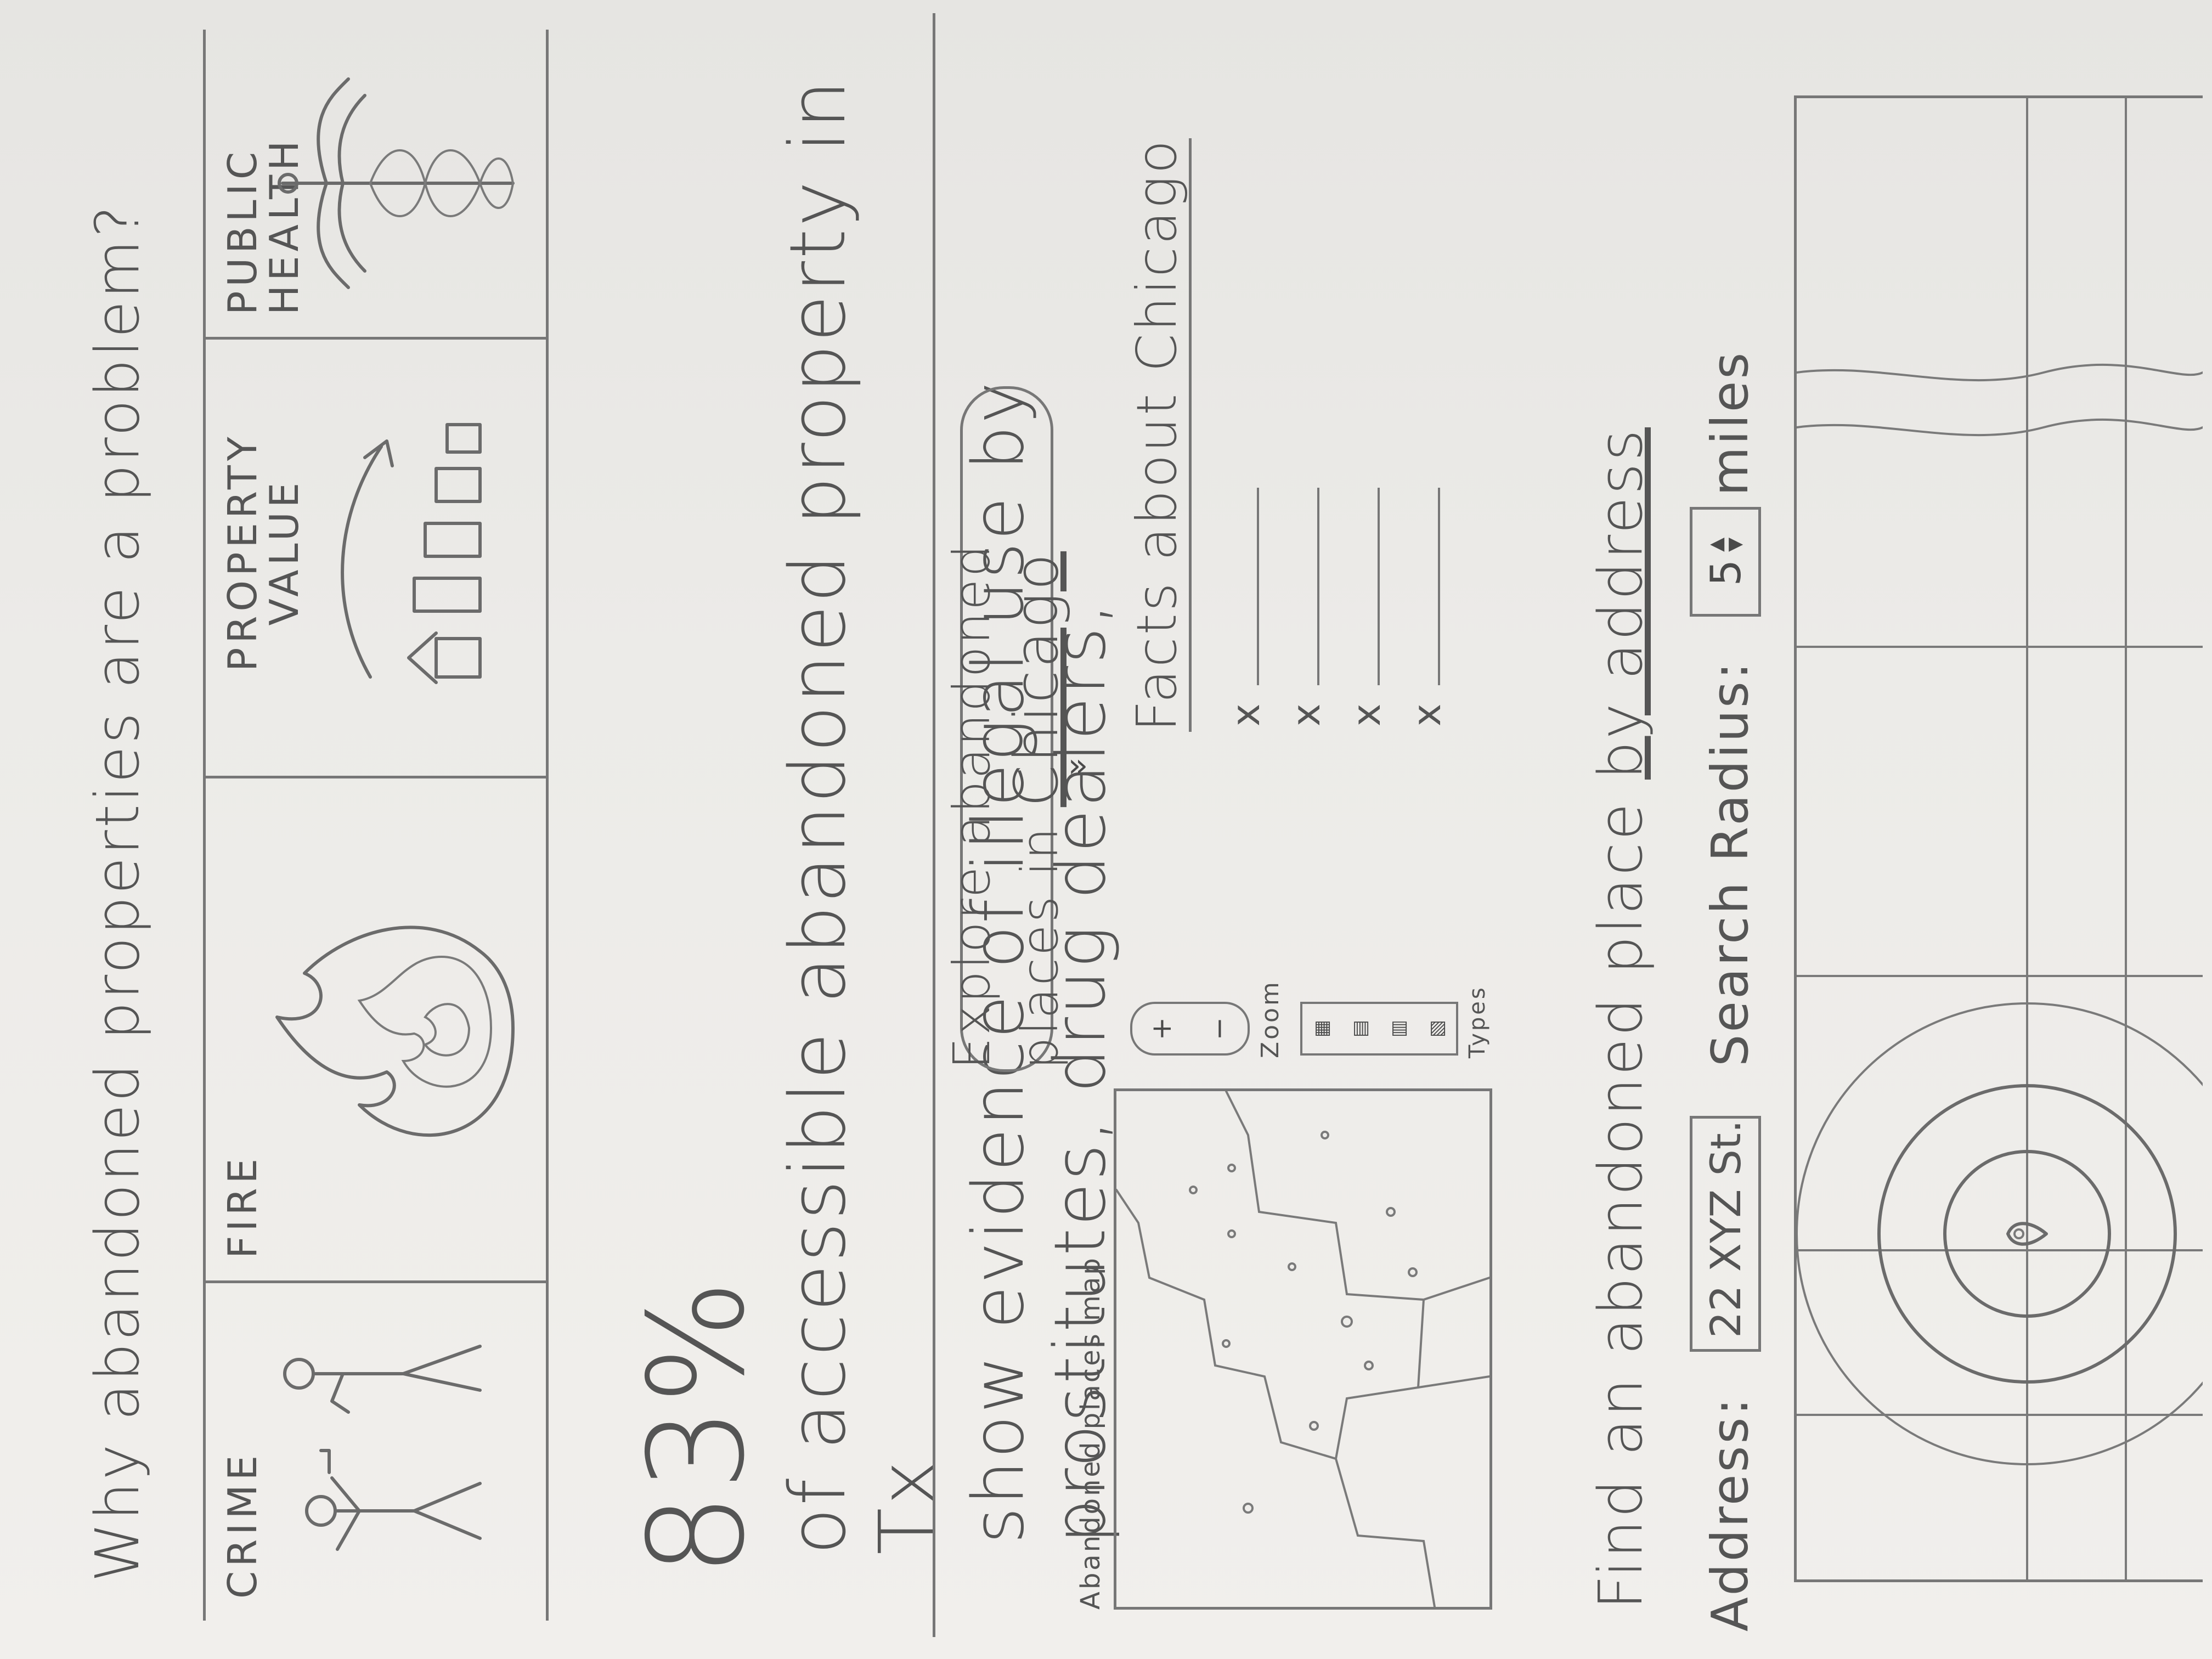  I want to click on zoom-control: + −, so click(1190, 1029).